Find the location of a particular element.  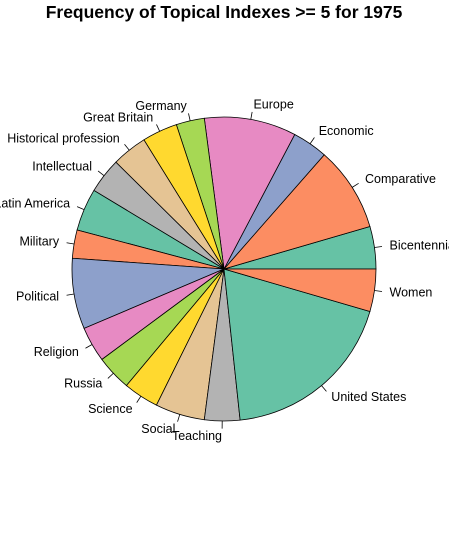

slice-label-europe: Europe is located at coordinates (273, 104).